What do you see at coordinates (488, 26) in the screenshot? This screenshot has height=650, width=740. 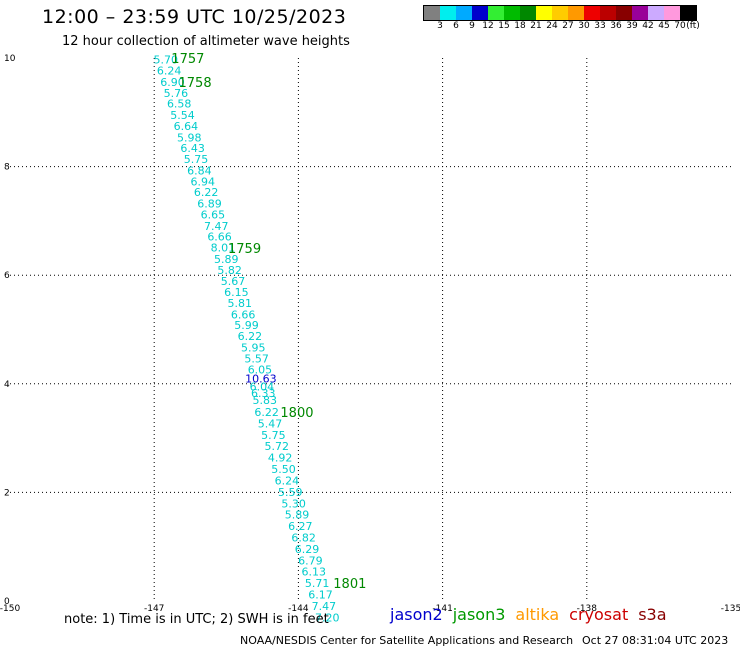 I see `color-scale-label: 12` at bounding box center [488, 26].